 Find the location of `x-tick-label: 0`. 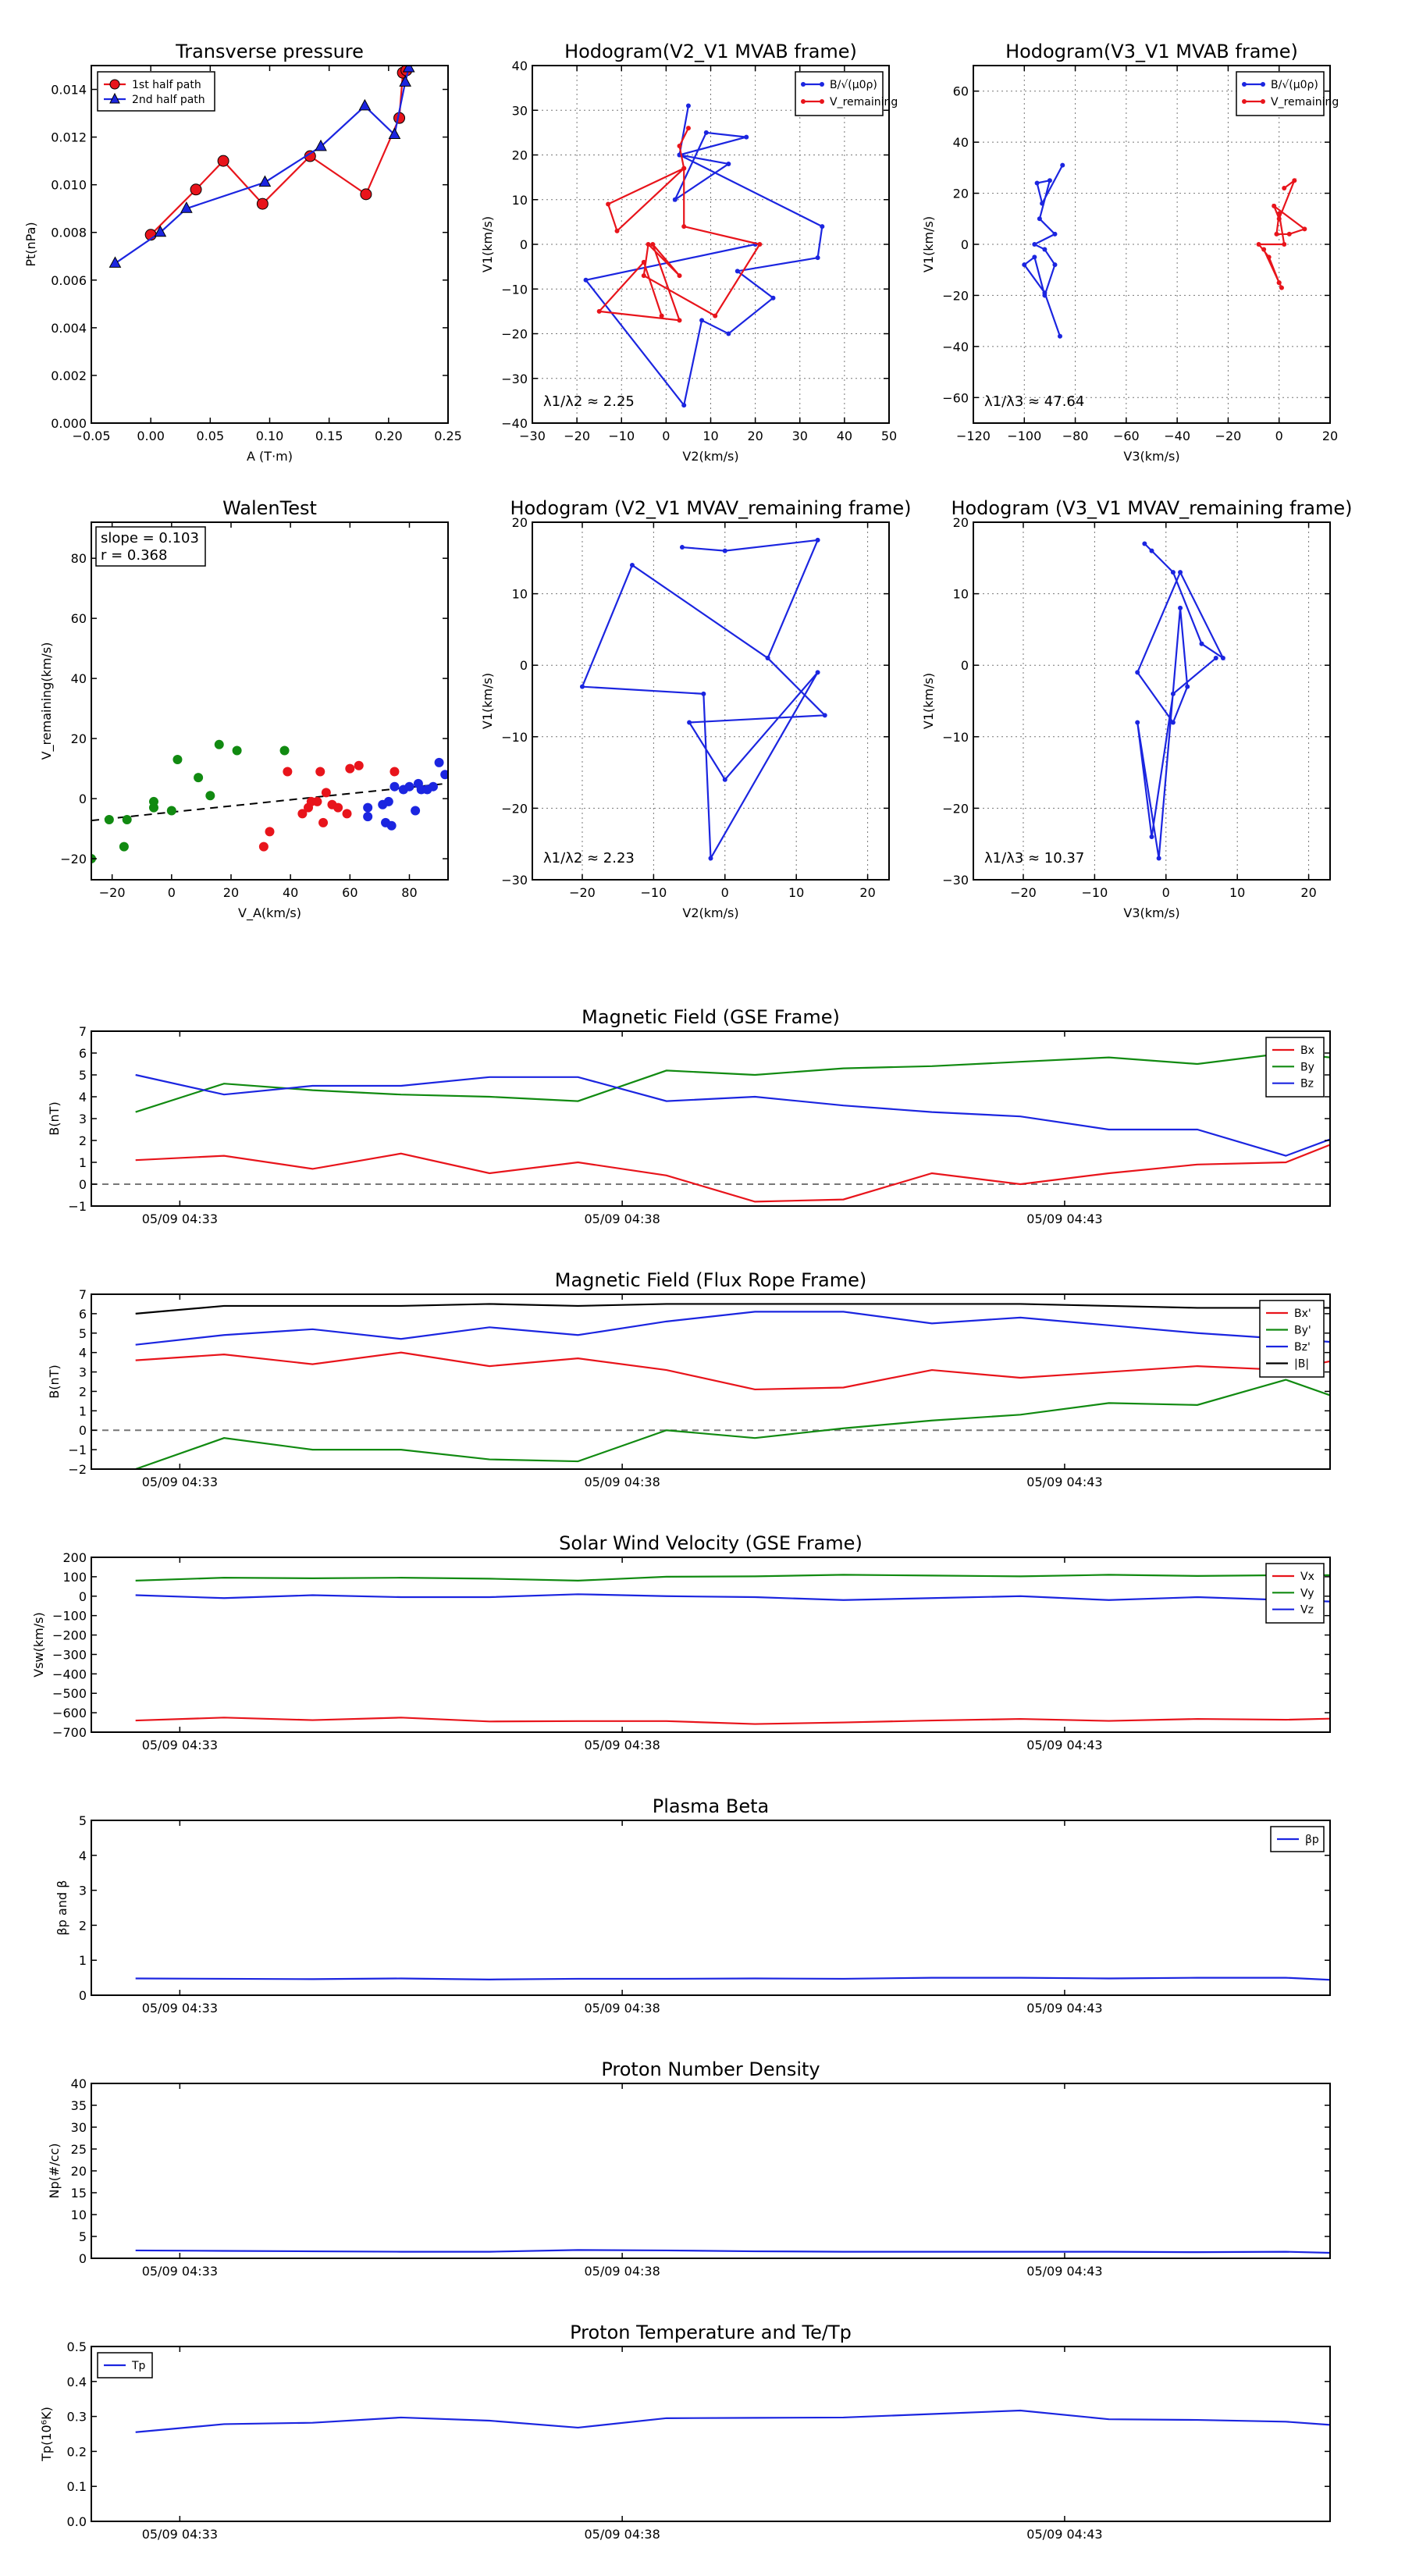

x-tick-label: 0 is located at coordinates (666, 436).